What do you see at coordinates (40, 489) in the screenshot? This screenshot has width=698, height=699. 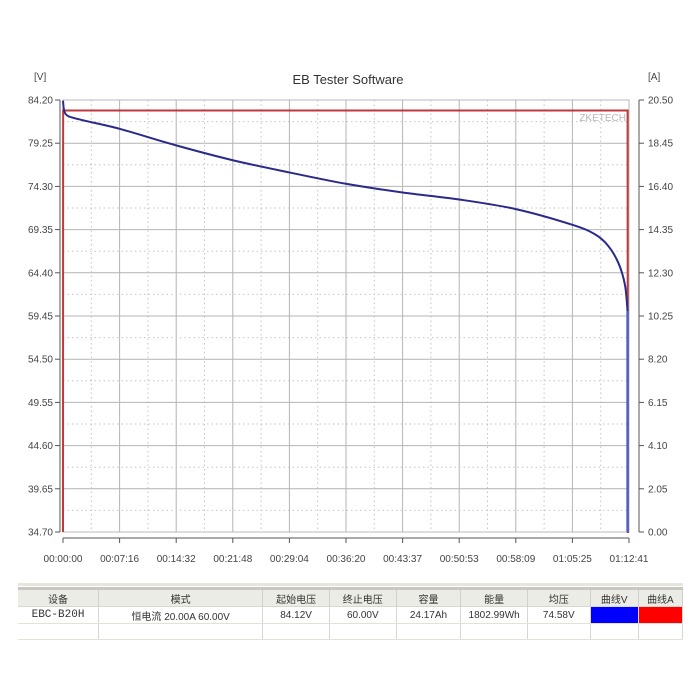 I see `svg-text: 39.65` at bounding box center [40, 489].